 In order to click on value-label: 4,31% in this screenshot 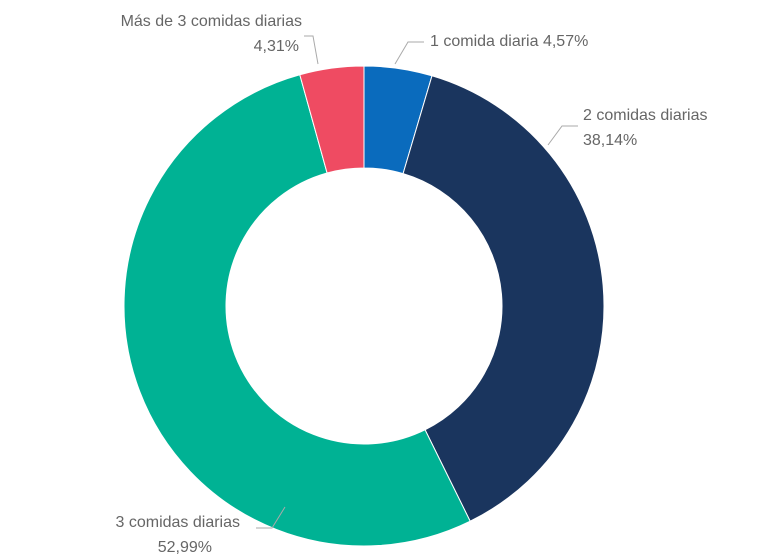, I will do `click(276, 46)`.